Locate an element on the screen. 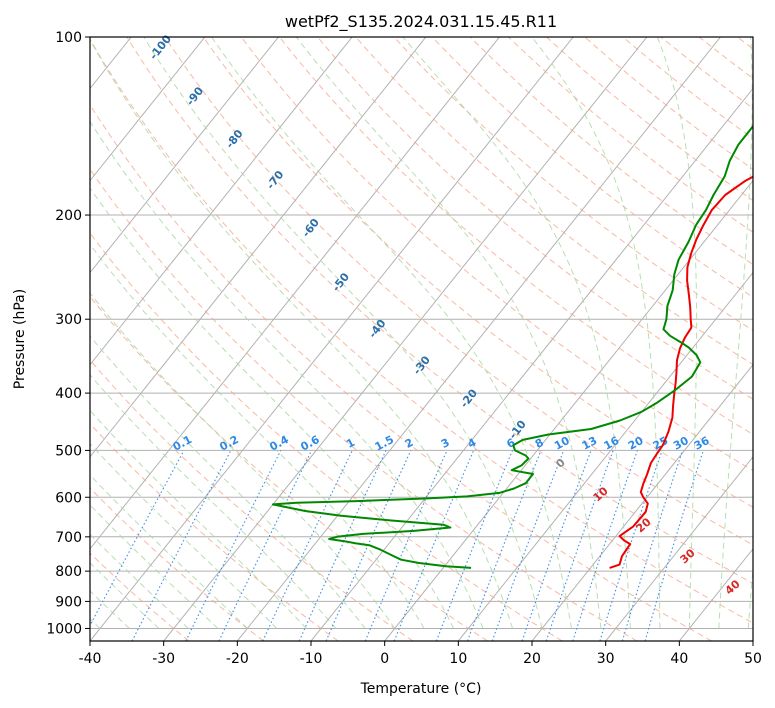 The image size is (775, 708). x-tick-label: -40 is located at coordinates (90, 659).